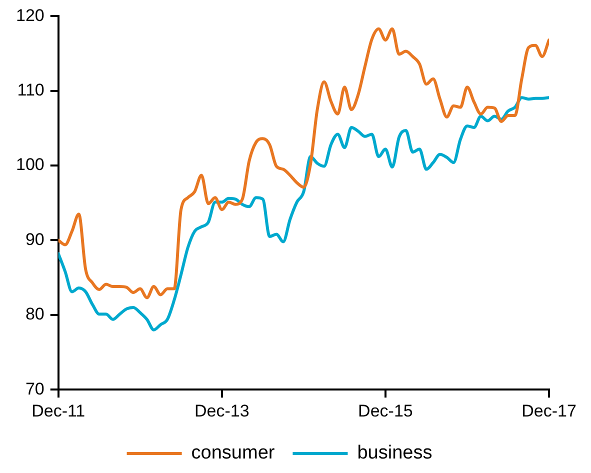 The width and height of the screenshot is (591, 473). What do you see at coordinates (549, 410) in the screenshot?
I see `x-tick-label: Dec-17` at bounding box center [549, 410].